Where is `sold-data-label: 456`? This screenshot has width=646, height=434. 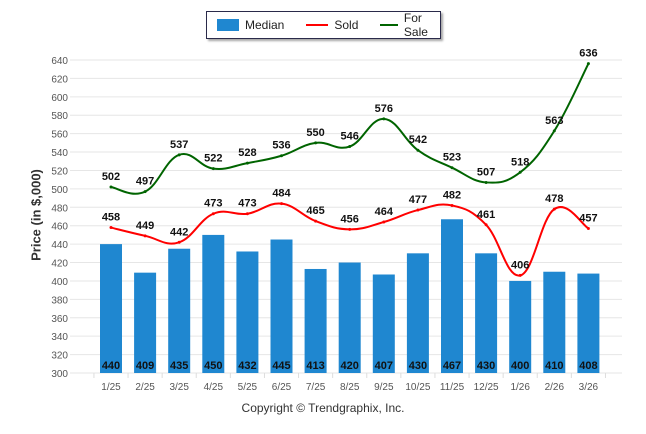
sold-data-label: 456 is located at coordinates (350, 219).